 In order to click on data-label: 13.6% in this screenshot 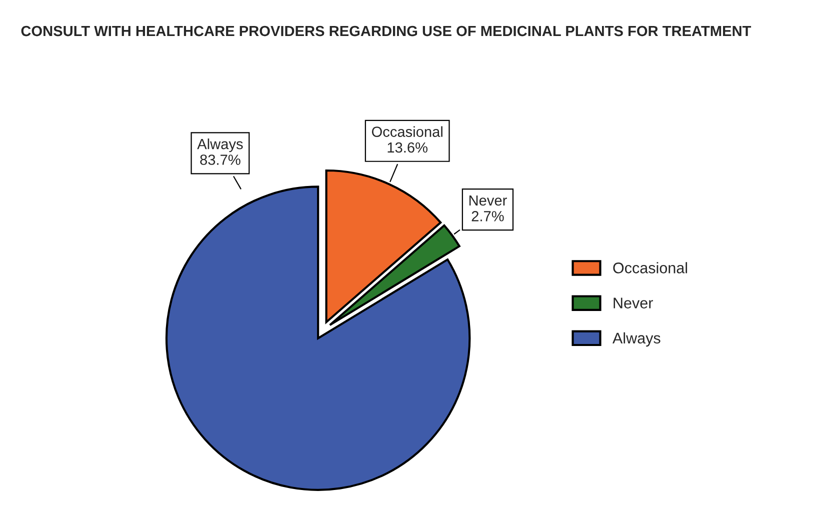, I will do `click(408, 147)`.